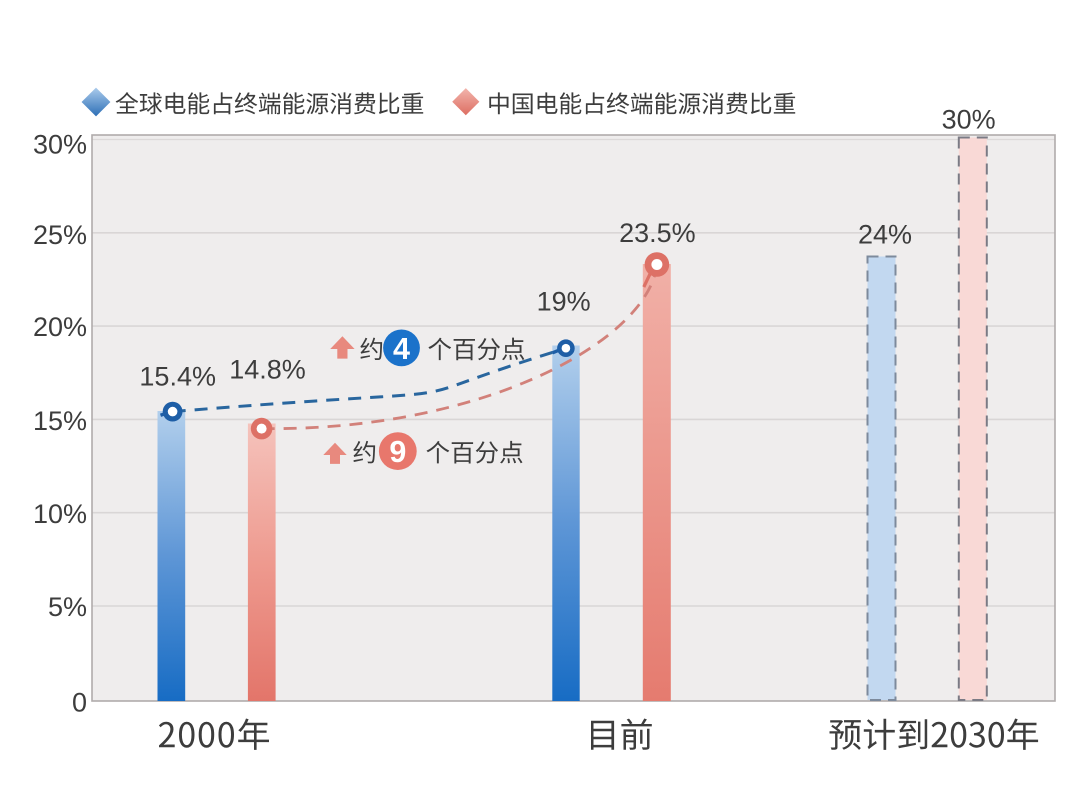  Describe the element at coordinates (60, 421) in the screenshot. I see `svg-text: 15%` at that location.